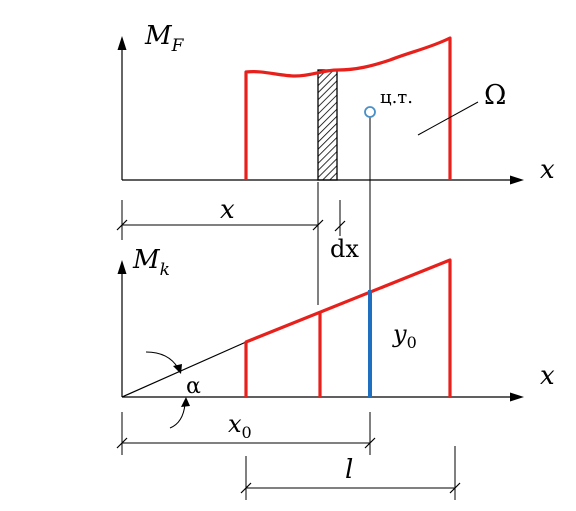 Image resolution: width=576 pixels, height=511 pixels. What do you see at coordinates (227, 210) in the screenshot?
I see `distance-x-label: x` at bounding box center [227, 210].